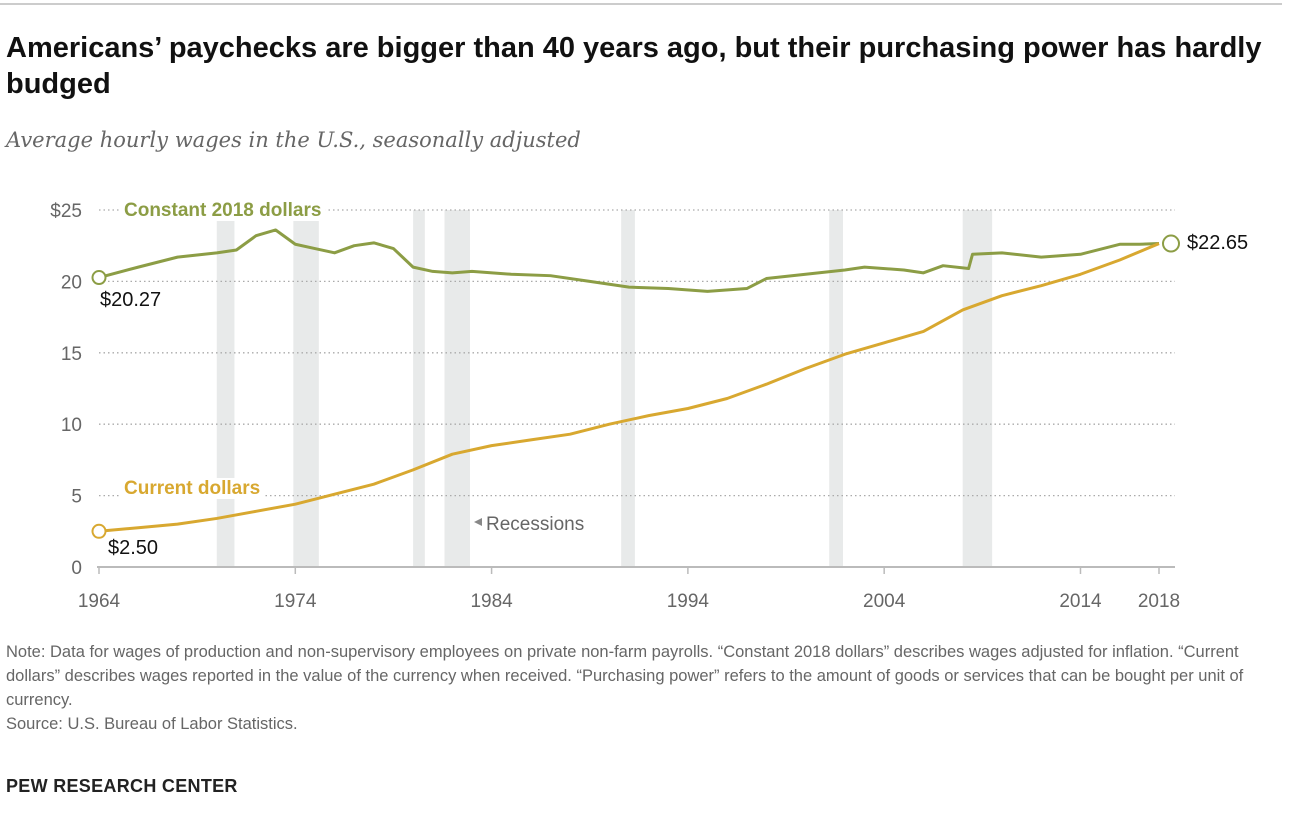 This screenshot has height=824, width=1296. What do you see at coordinates (71, 354) in the screenshot?
I see `y-tick-label: 15` at bounding box center [71, 354].